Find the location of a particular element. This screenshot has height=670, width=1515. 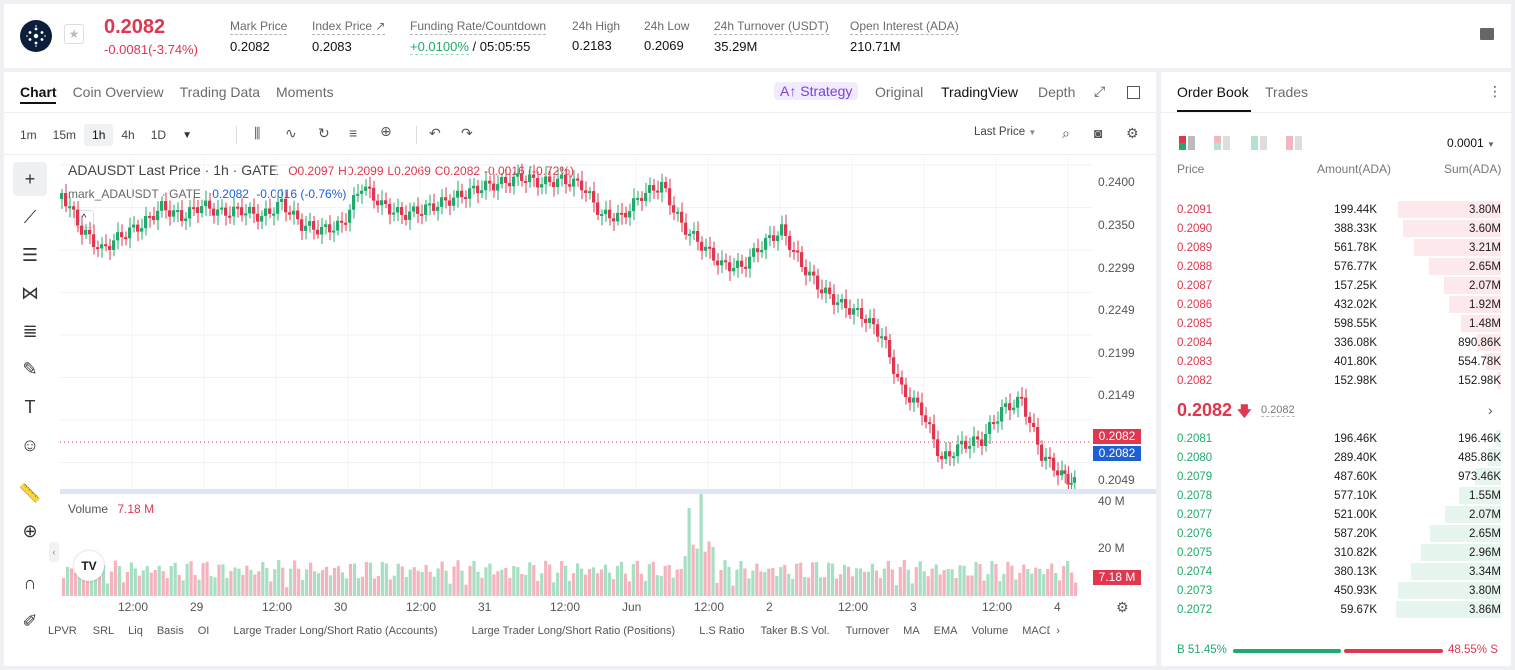

interval-1h: 1h is located at coordinates (99, 135).